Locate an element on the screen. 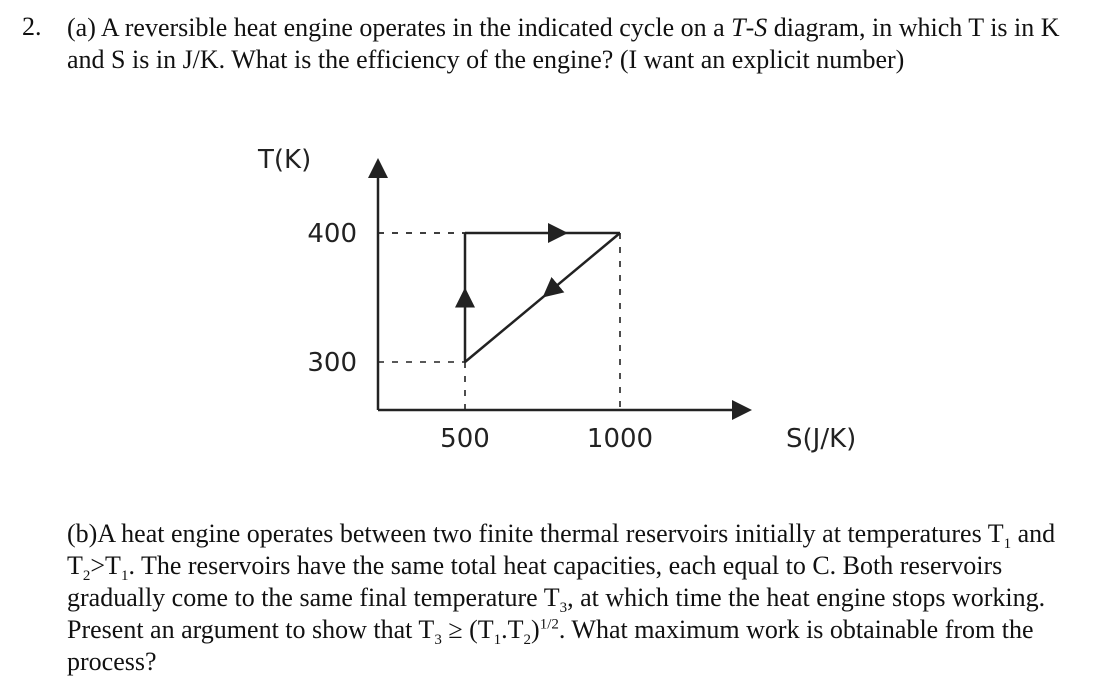  x-tick-label-500: 500 is located at coordinates (465, 439).